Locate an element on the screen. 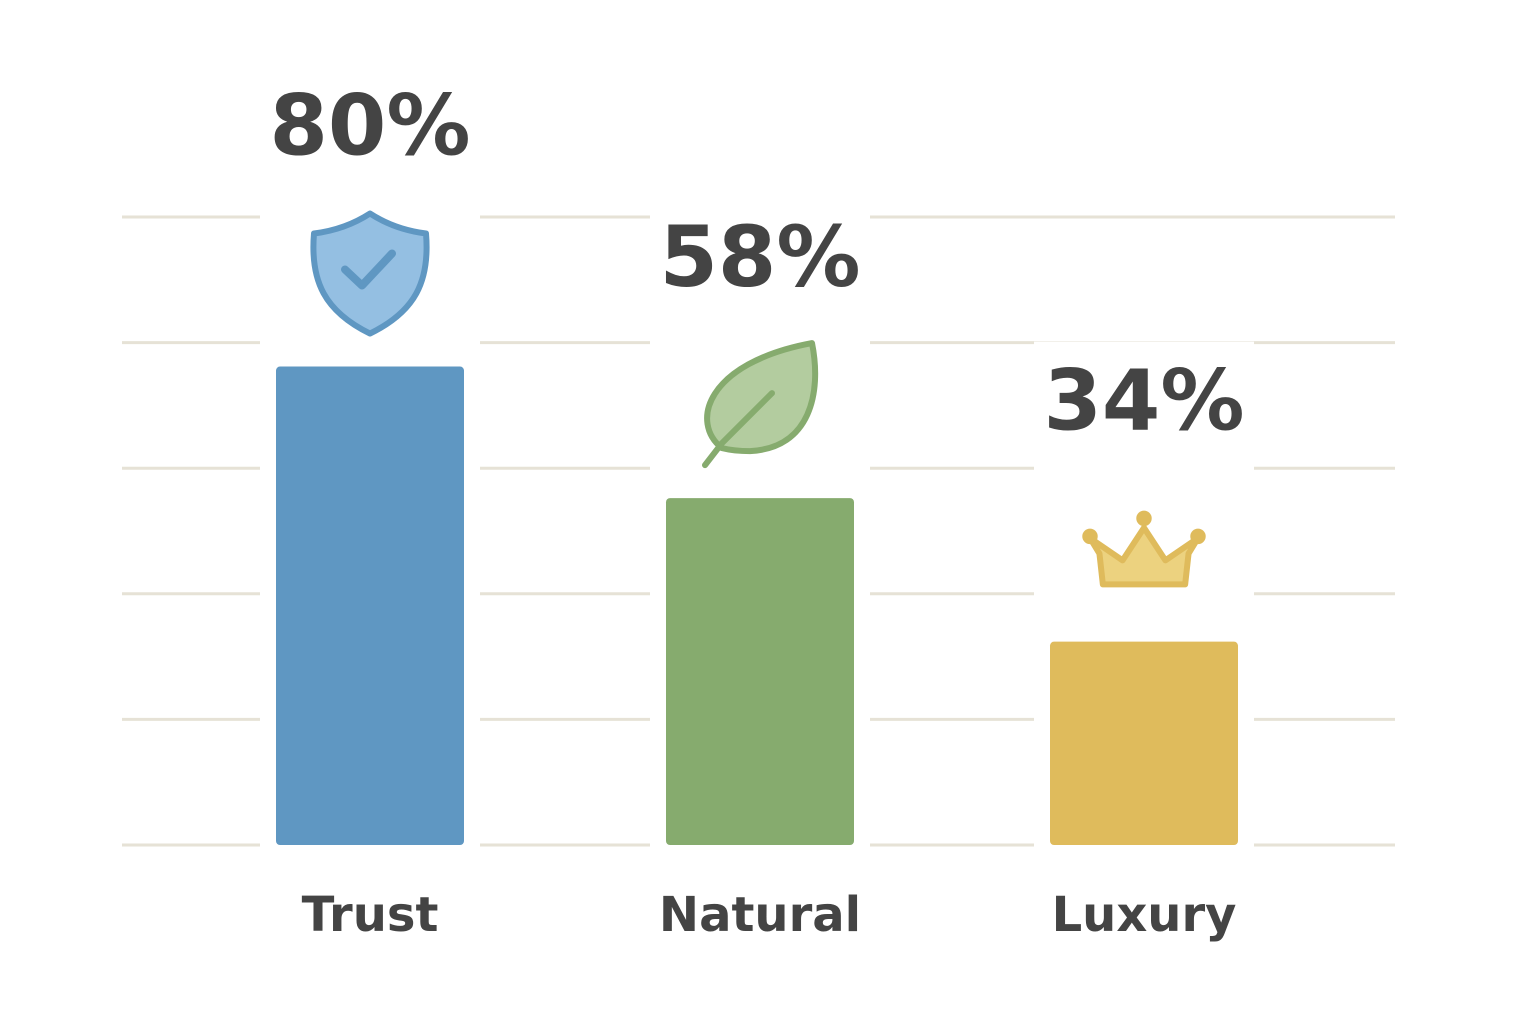  x-tick-label: Trust is located at coordinates (370, 915).